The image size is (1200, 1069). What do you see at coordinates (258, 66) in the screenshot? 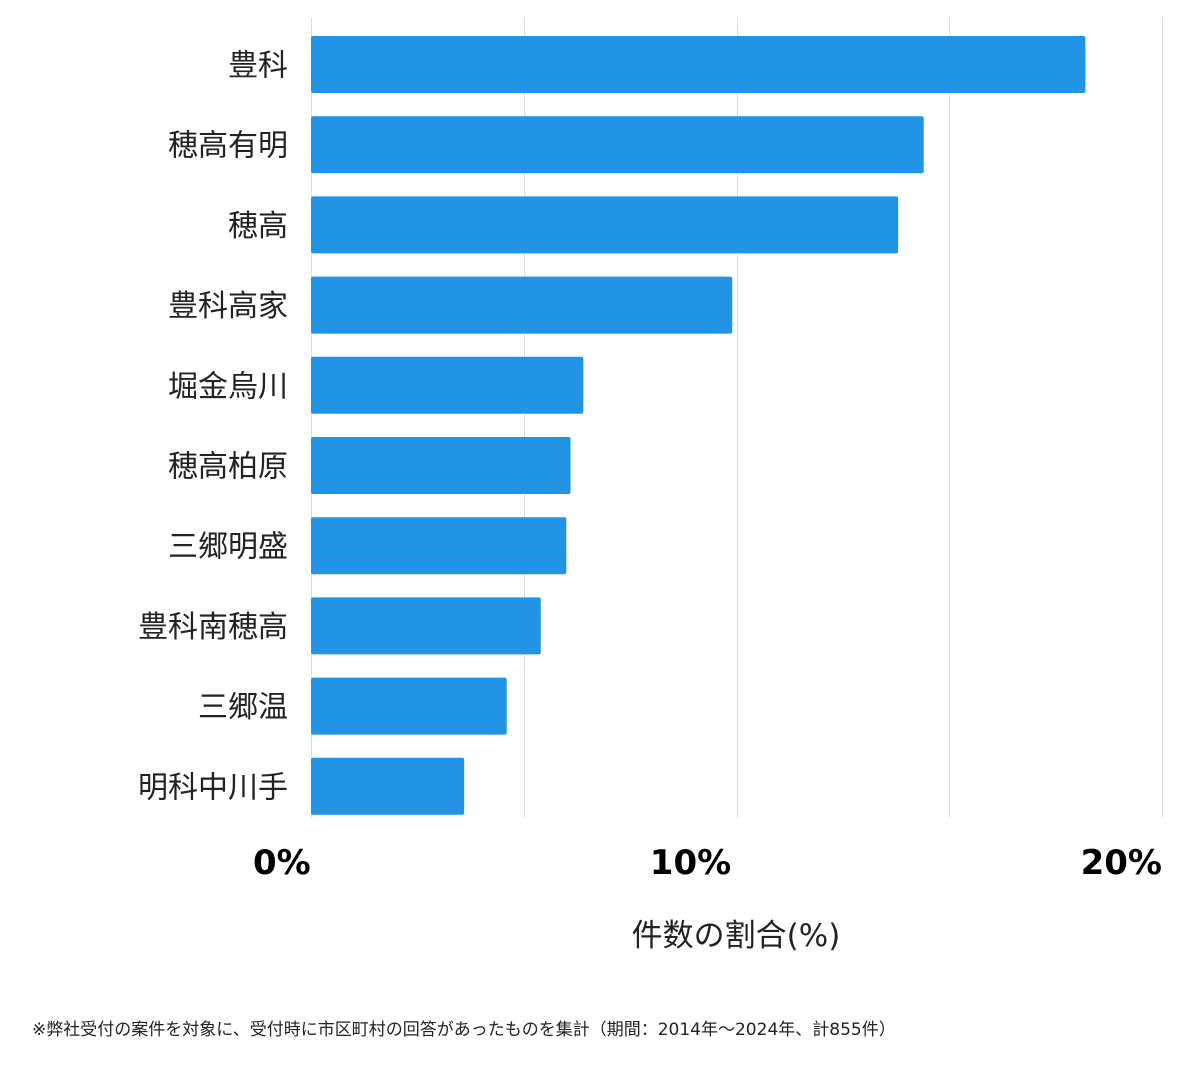
I see `category-label-0: 豊科` at bounding box center [258, 66].